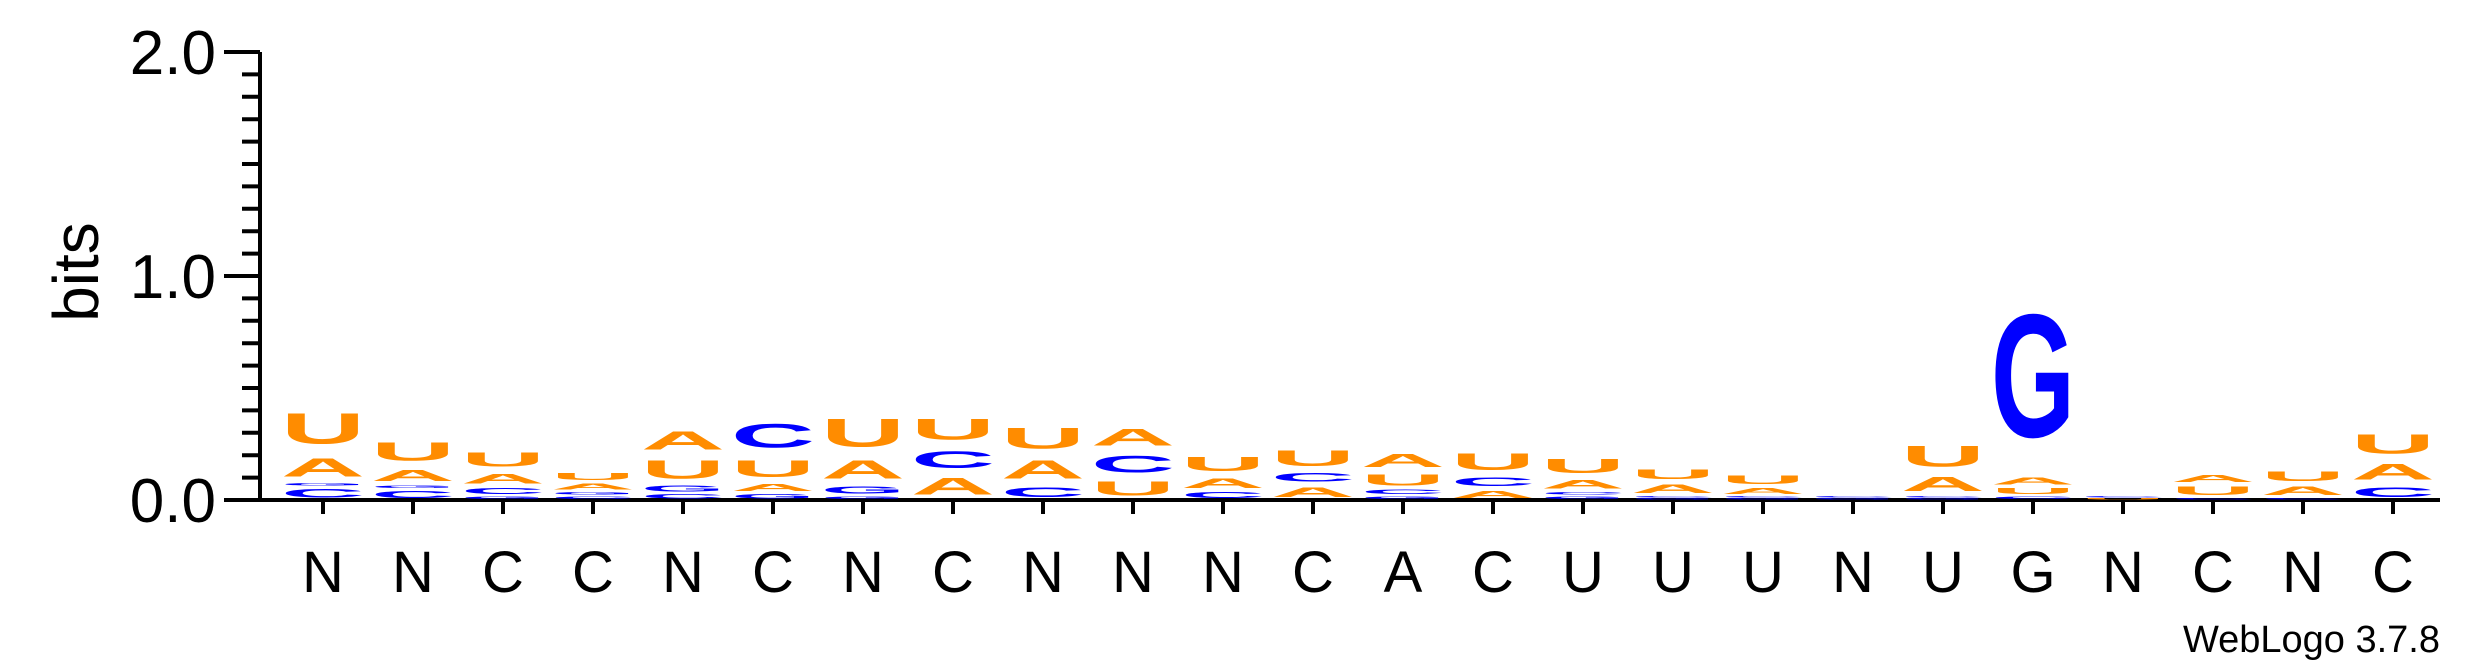 This screenshot has width=2475, height=667. What do you see at coordinates (173, 277) in the screenshot?
I see `y-tick-label: 1.0` at bounding box center [173, 277].